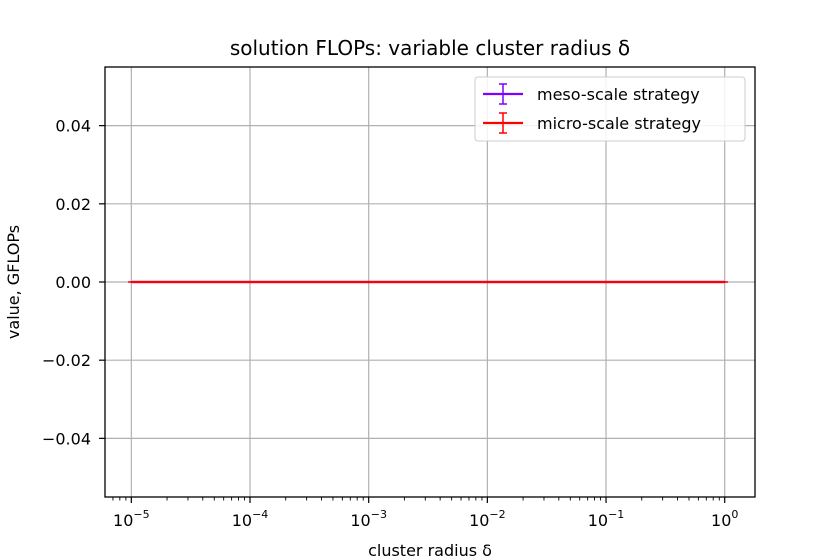 The width and height of the screenshot is (840, 560). I want to click on x-tick-label: 10⁻², so click(487, 519).